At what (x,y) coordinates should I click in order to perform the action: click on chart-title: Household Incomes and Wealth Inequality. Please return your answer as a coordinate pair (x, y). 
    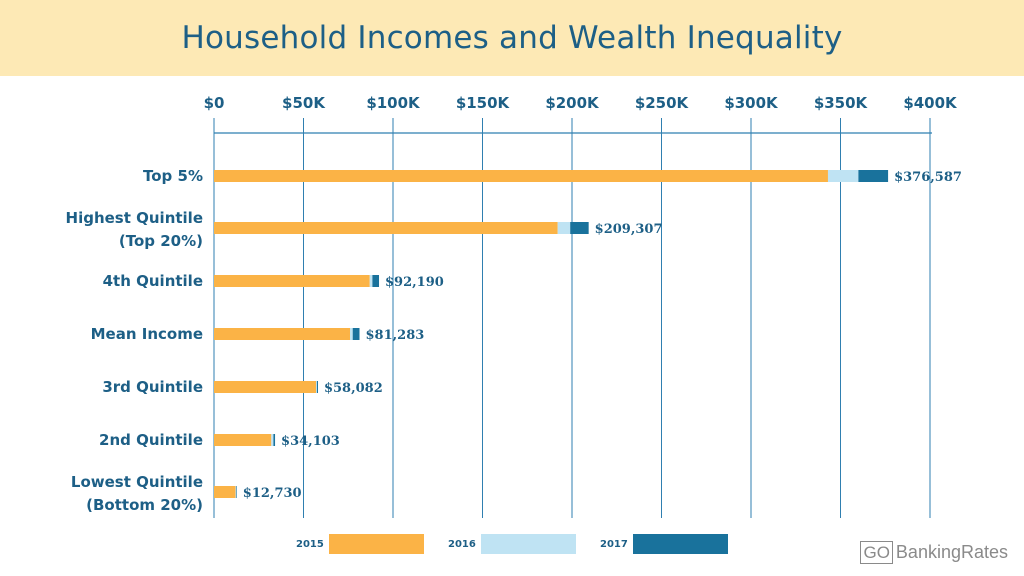
    Looking at the image, I should click on (512, 38).